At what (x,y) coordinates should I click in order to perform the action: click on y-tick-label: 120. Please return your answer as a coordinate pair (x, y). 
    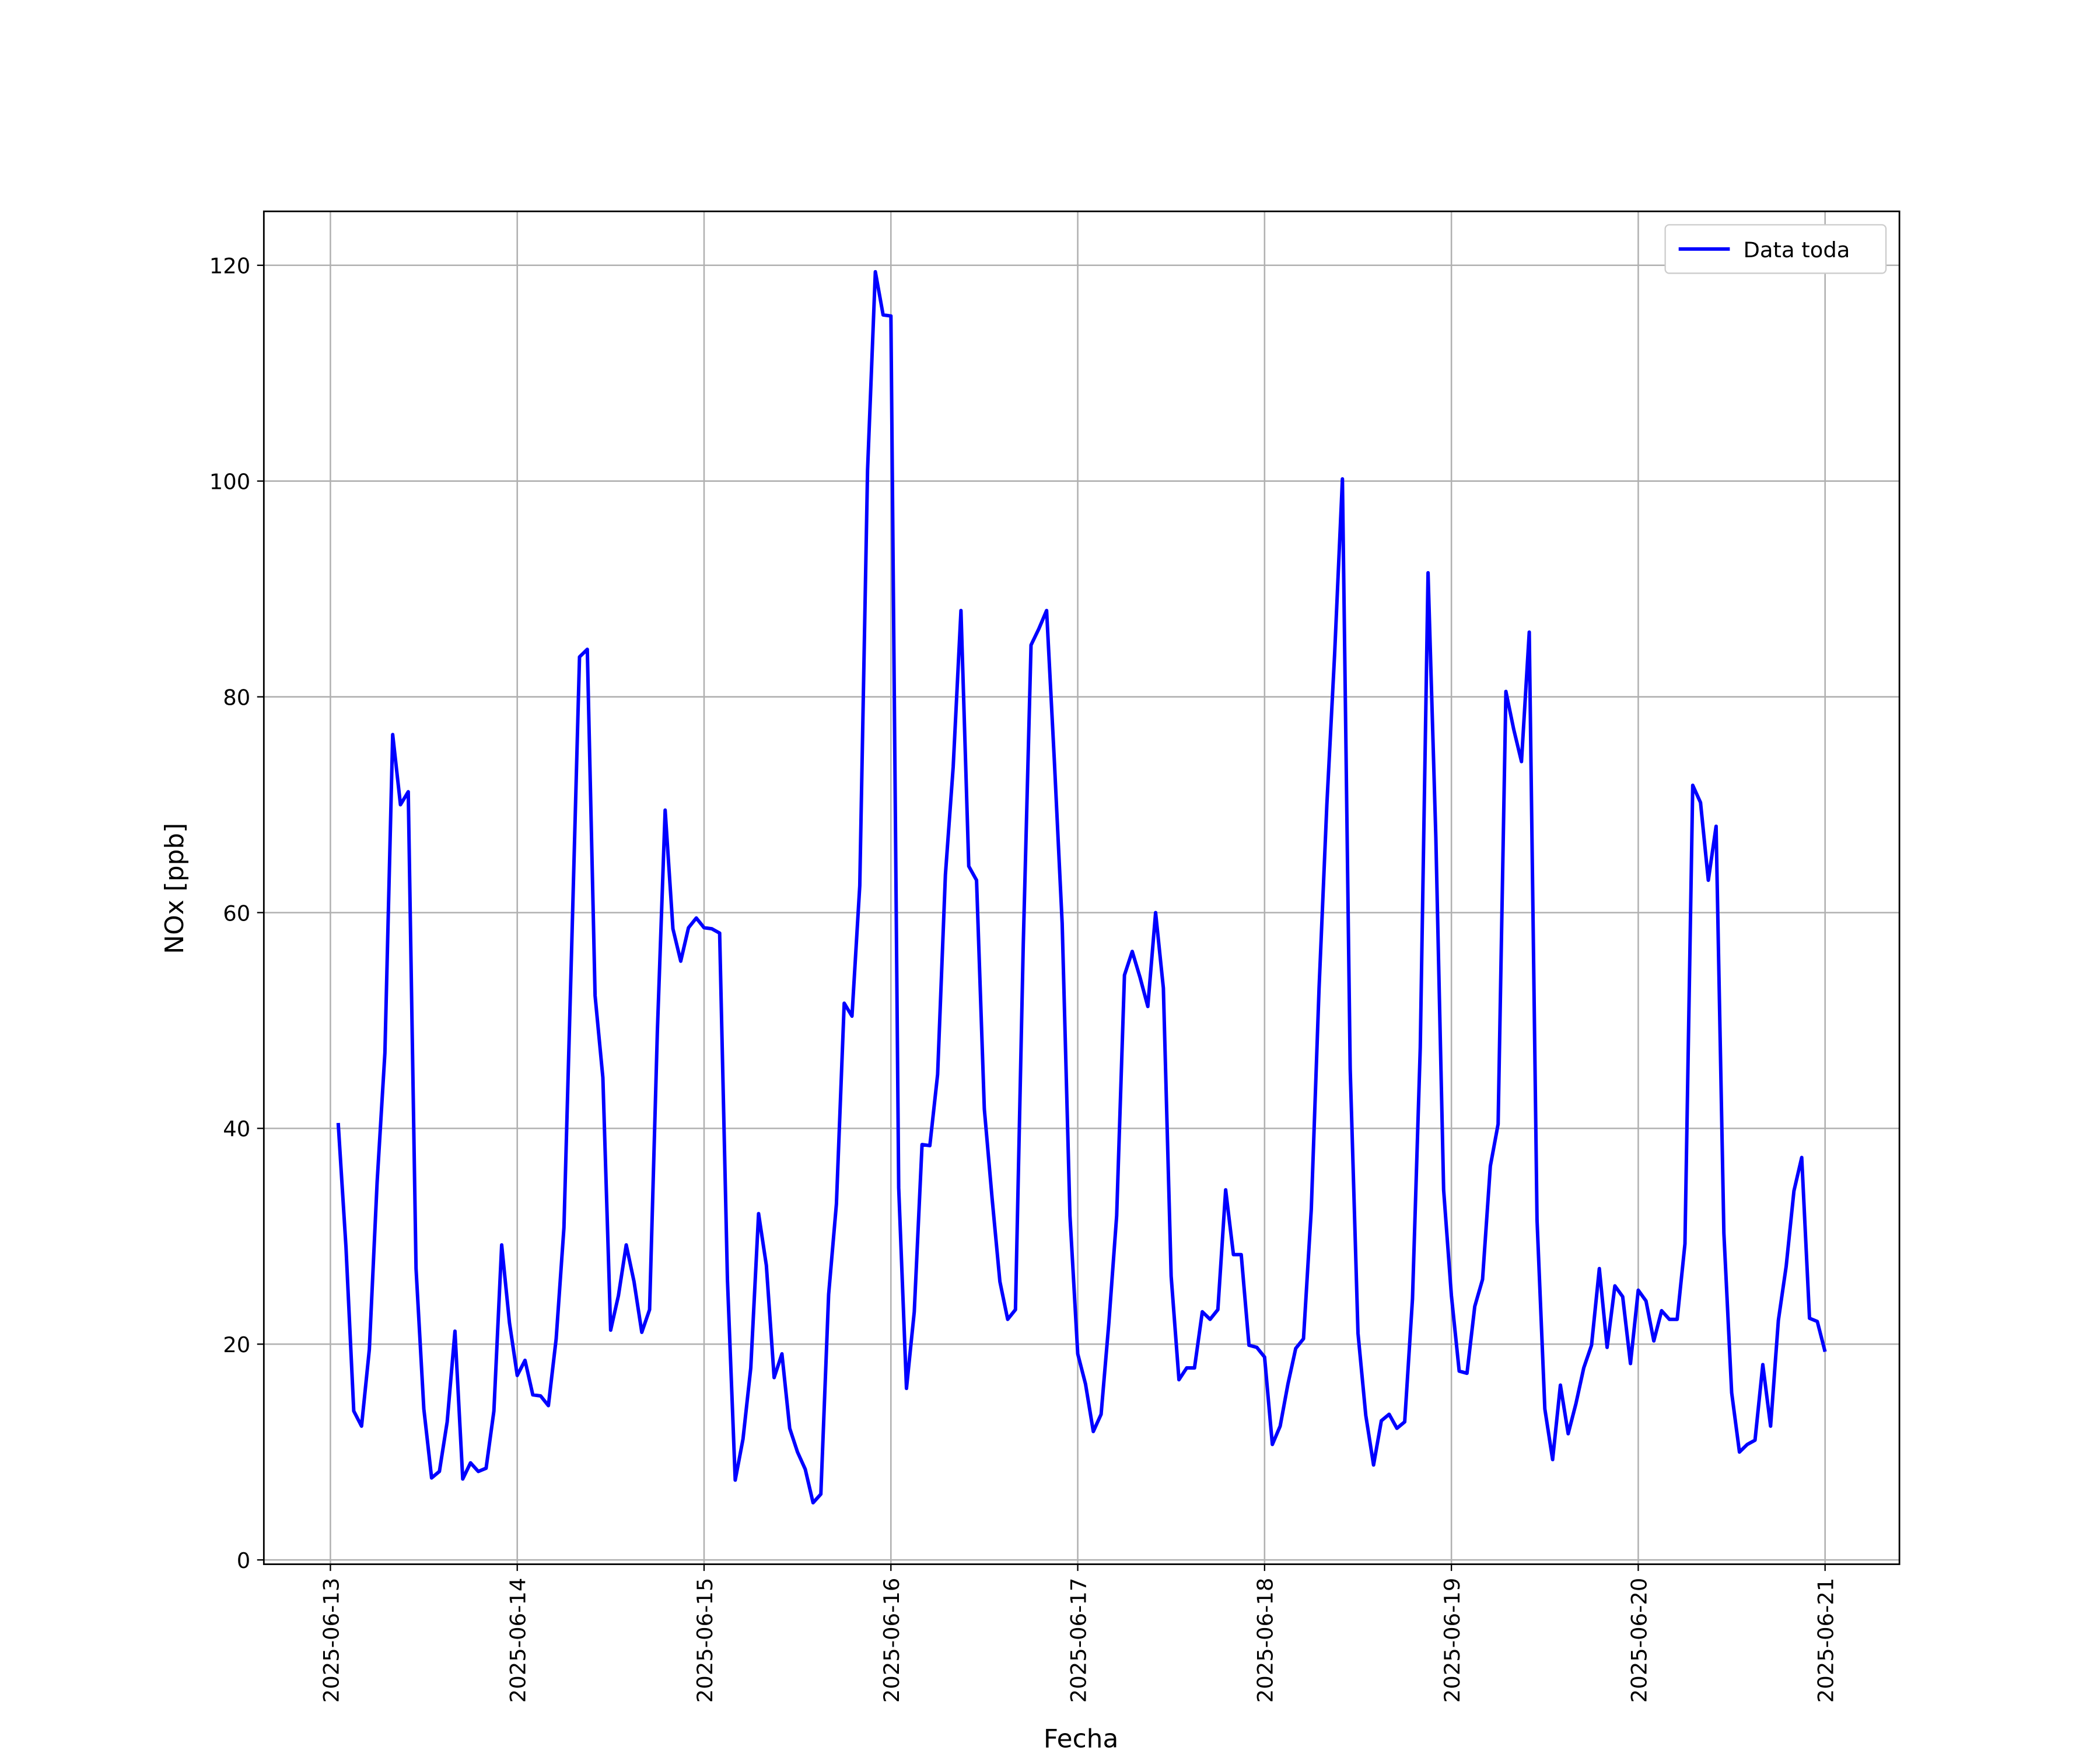
    Looking at the image, I should click on (229, 266).